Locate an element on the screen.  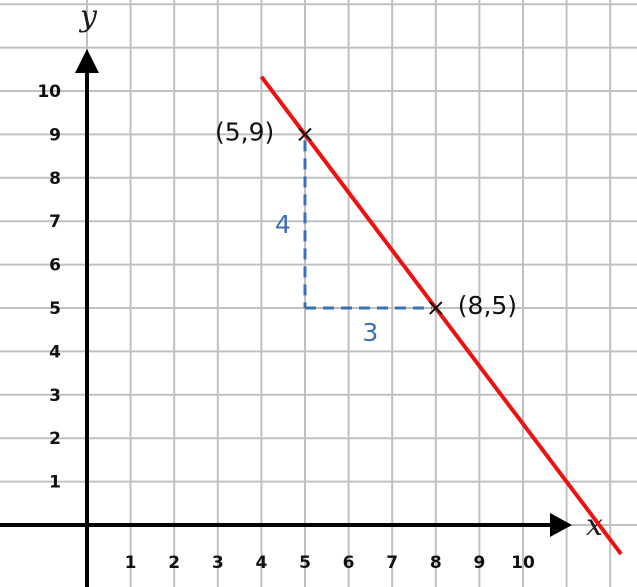
y-tick-label: 8 is located at coordinates (55, 179).